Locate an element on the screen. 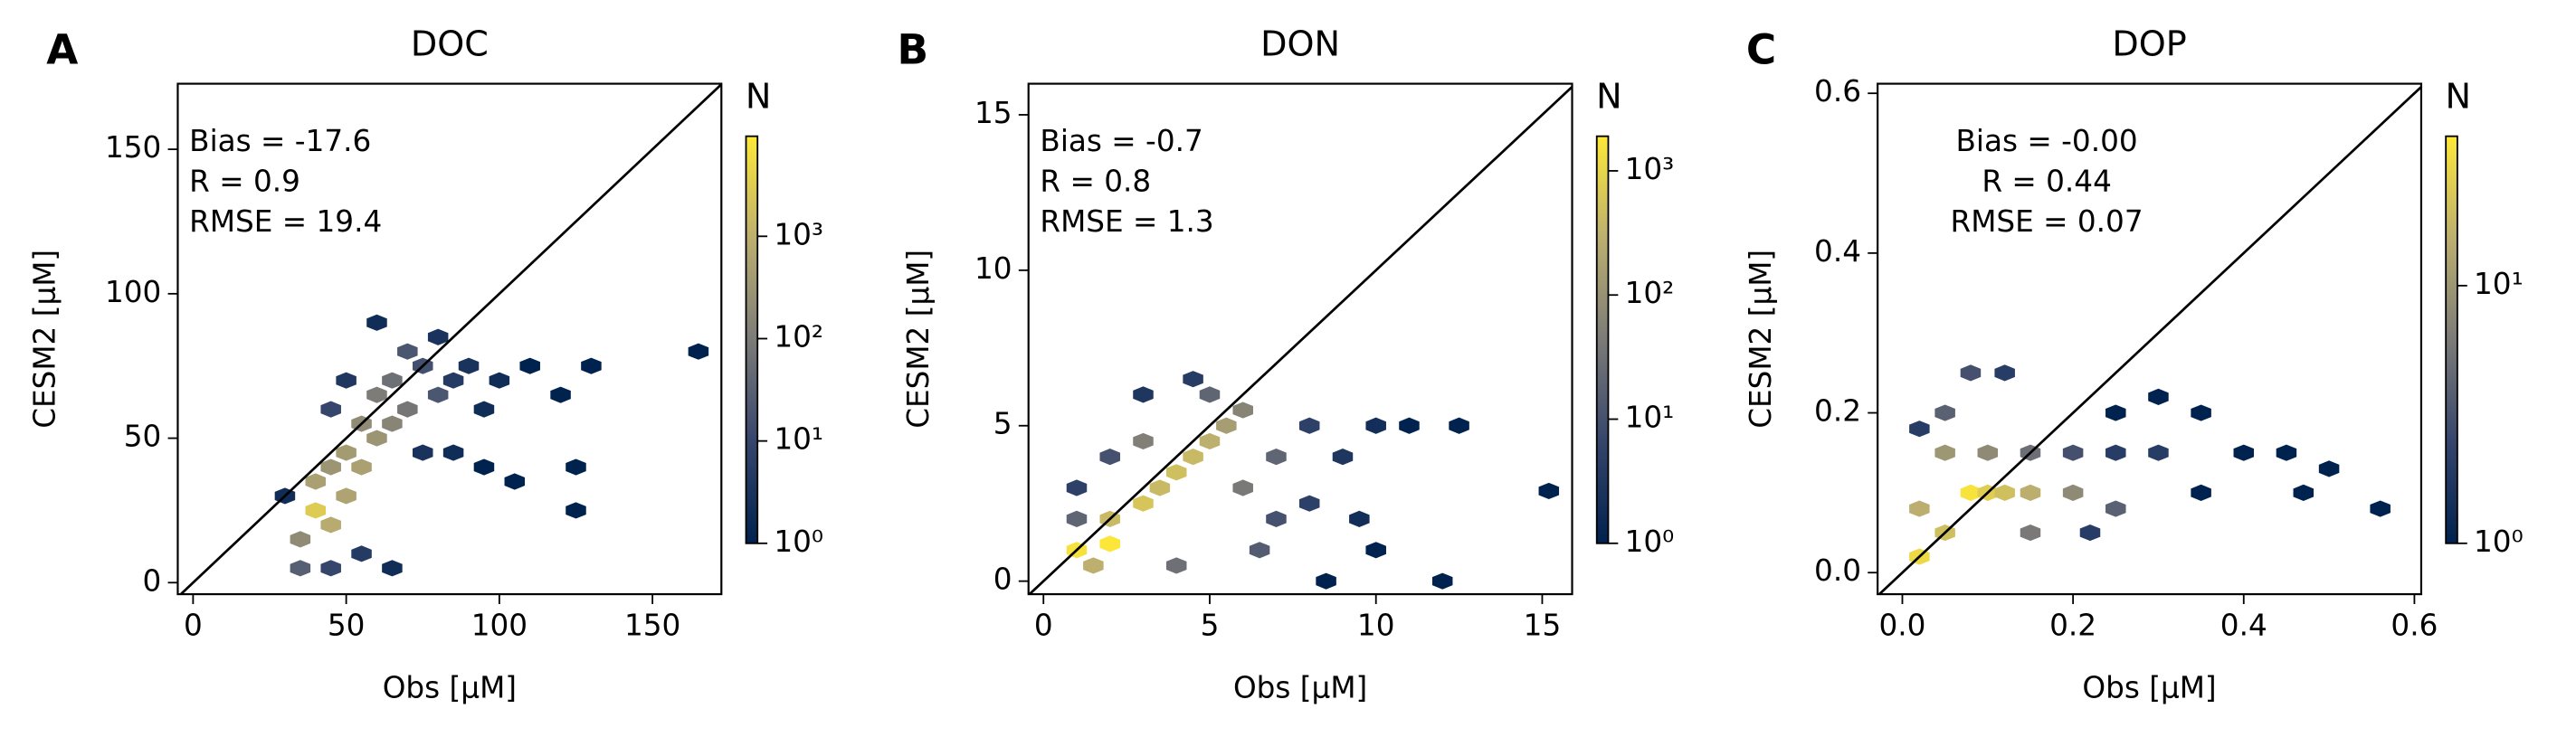 Image resolution: width=2576 pixels, height=737 pixels. x-tick-label: 50 is located at coordinates (347, 625).